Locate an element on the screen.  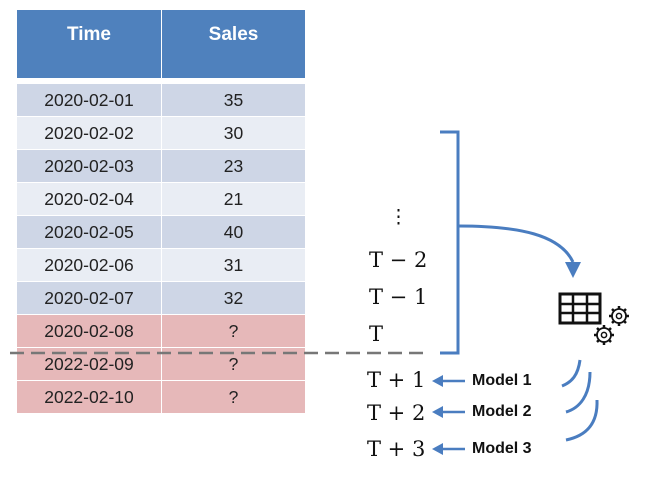
header-sales: Sales is located at coordinates (233, 44).